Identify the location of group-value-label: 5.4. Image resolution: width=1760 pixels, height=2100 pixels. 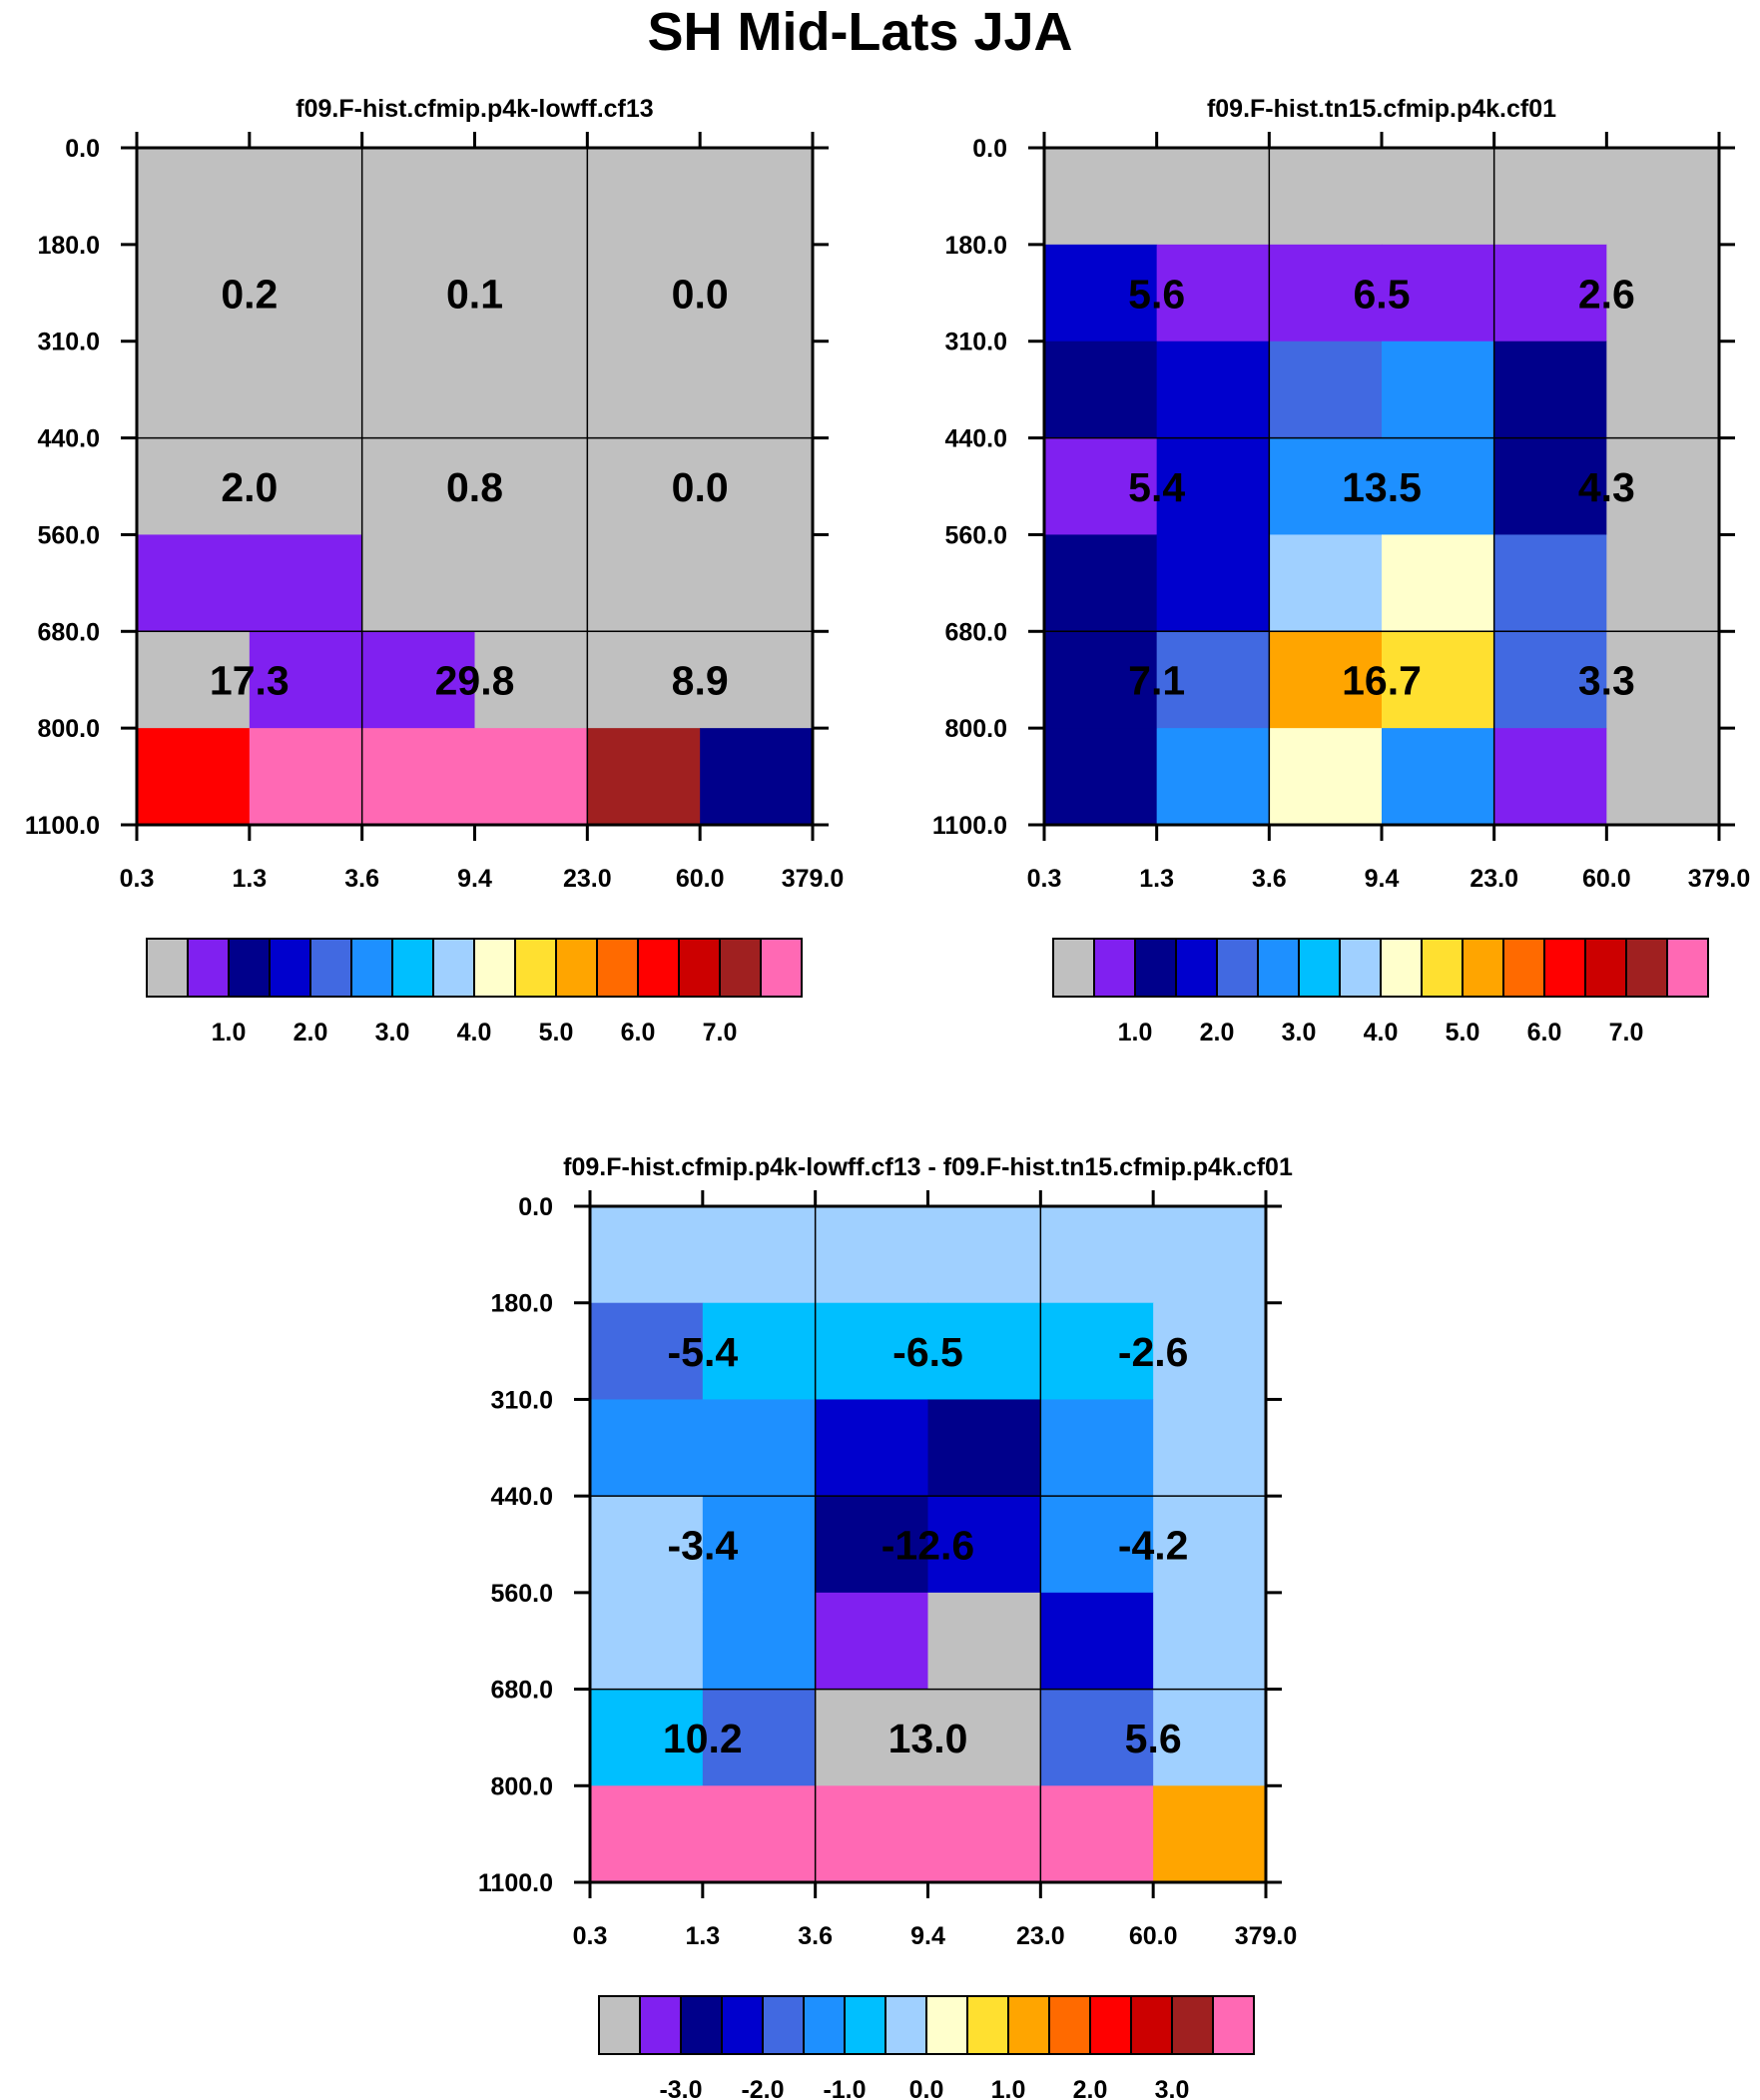
(1156, 487).